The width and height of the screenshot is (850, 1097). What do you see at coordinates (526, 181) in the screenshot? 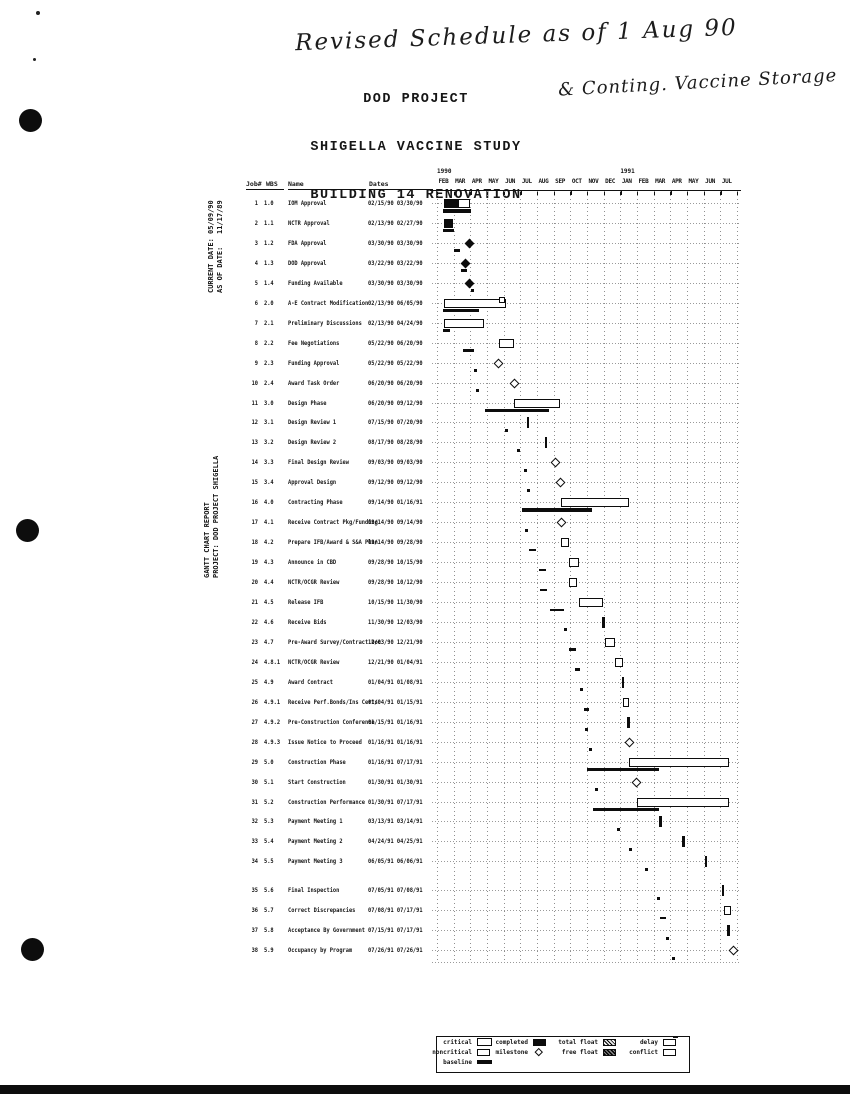
I see `timeline-month-label: JUL` at bounding box center [526, 181].